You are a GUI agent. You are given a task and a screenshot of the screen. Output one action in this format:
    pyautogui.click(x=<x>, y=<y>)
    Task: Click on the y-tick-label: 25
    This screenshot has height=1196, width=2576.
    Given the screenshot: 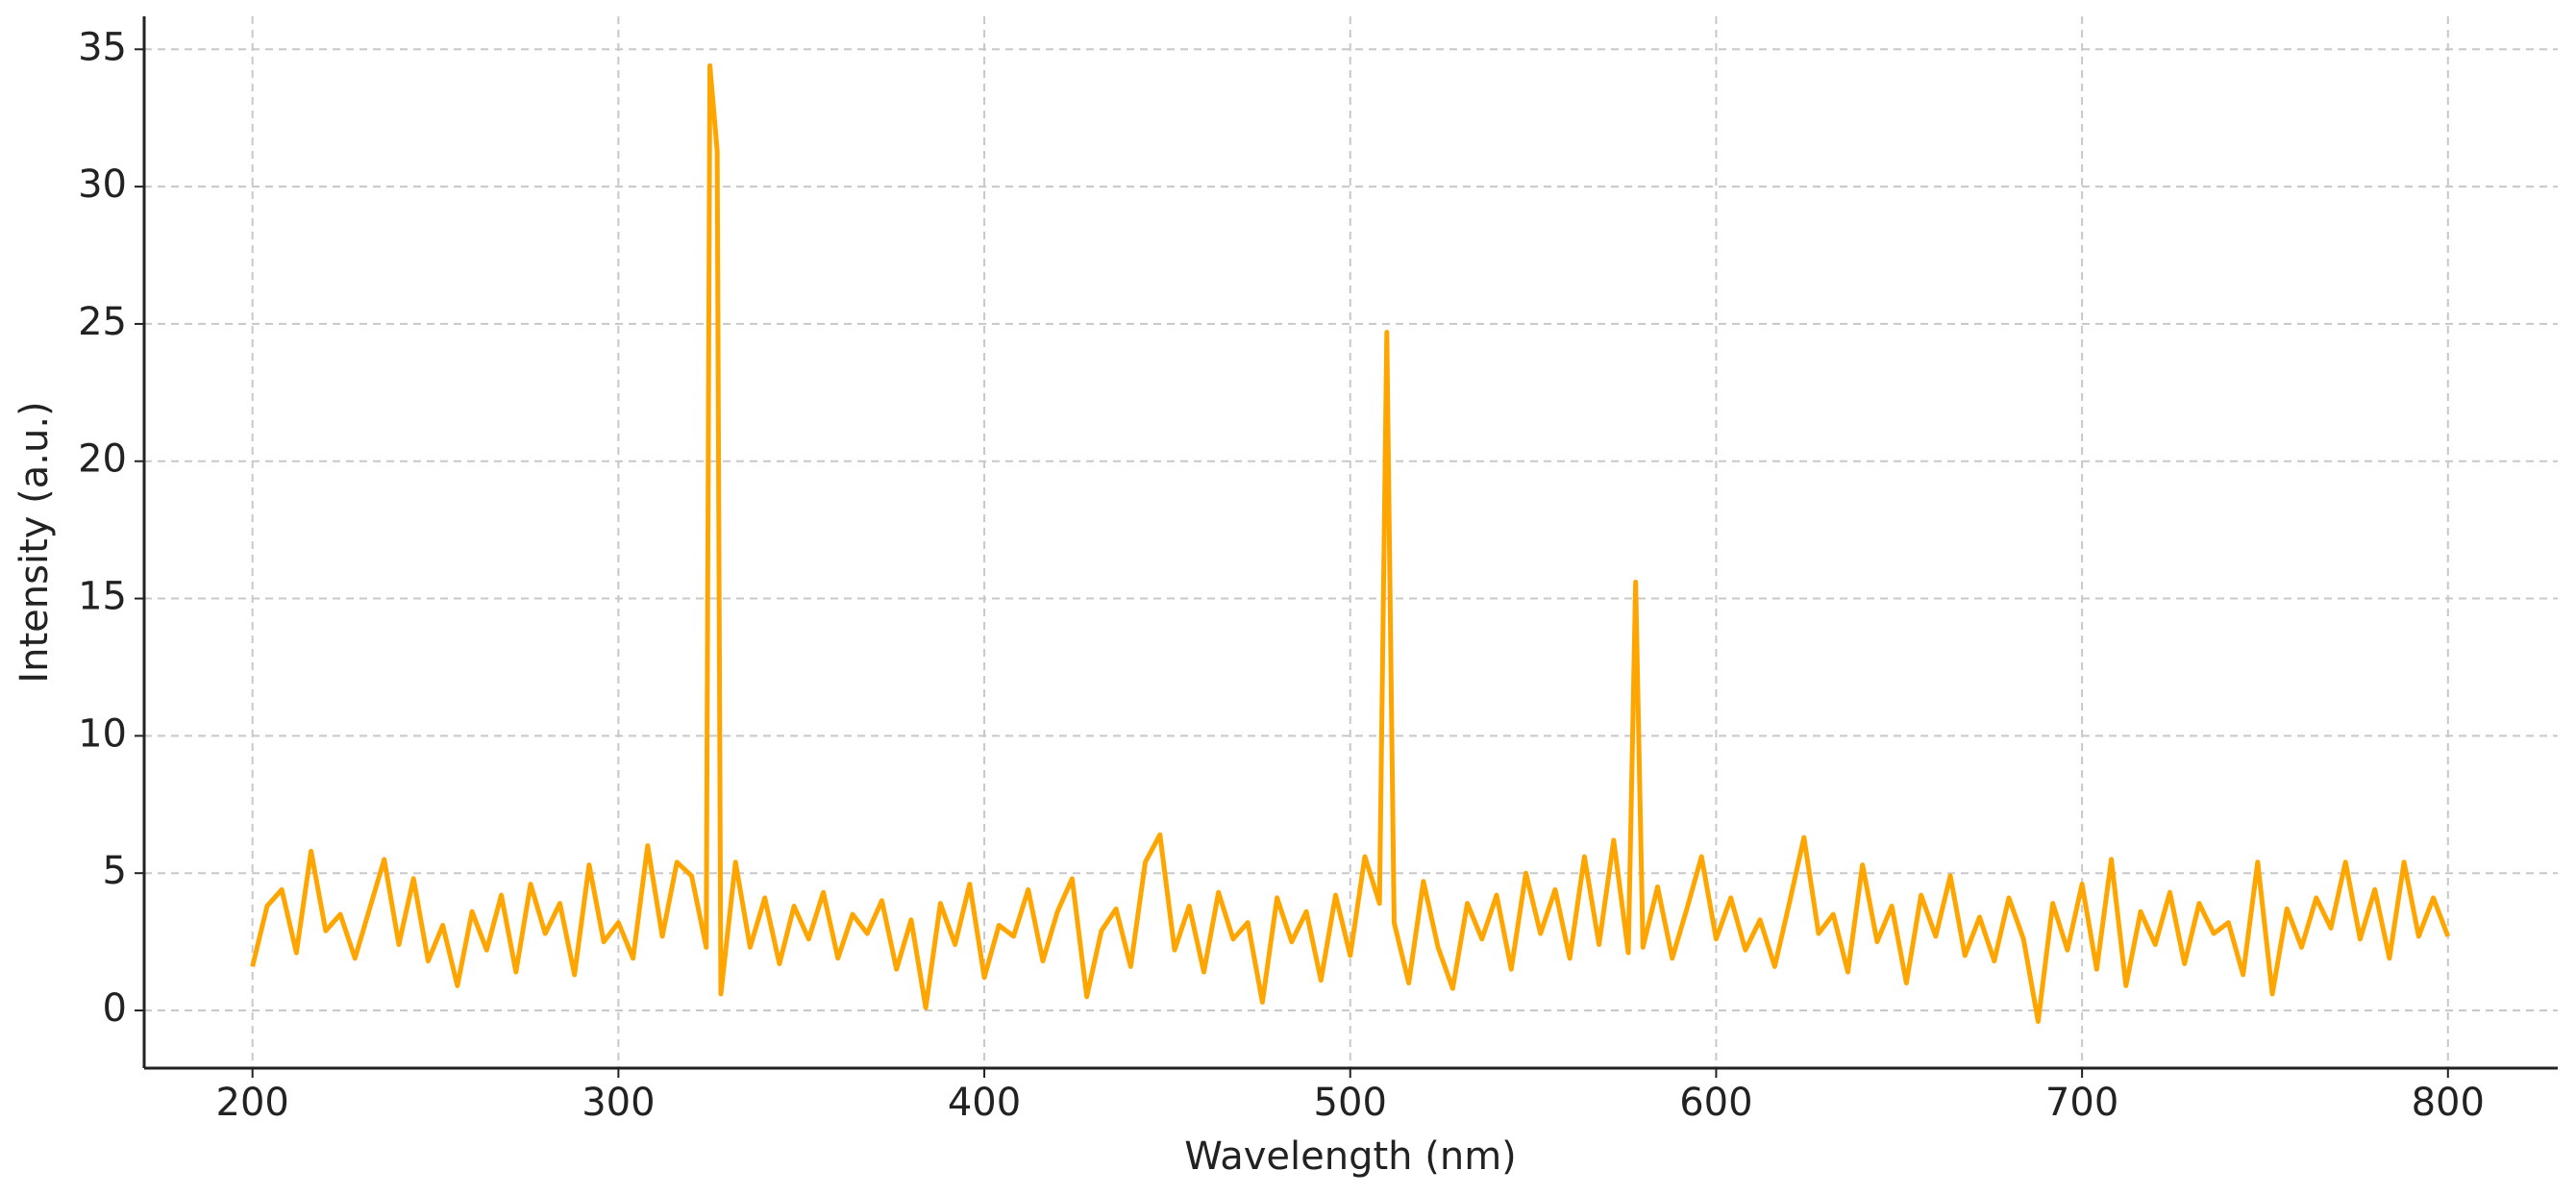 What is the action you would take?
    pyautogui.click(x=102, y=322)
    